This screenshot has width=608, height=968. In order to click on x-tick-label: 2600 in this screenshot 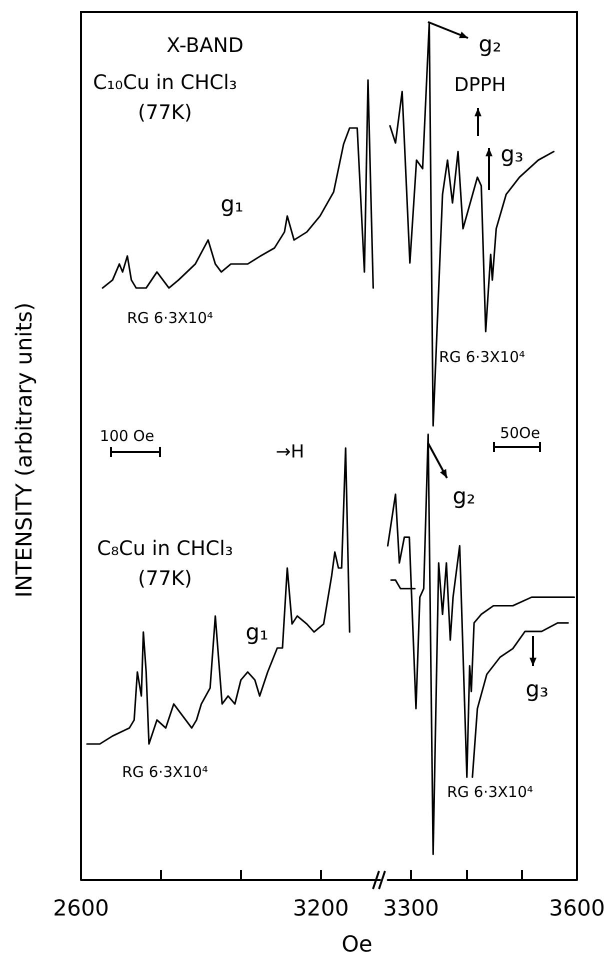, I will do `click(81, 909)`.